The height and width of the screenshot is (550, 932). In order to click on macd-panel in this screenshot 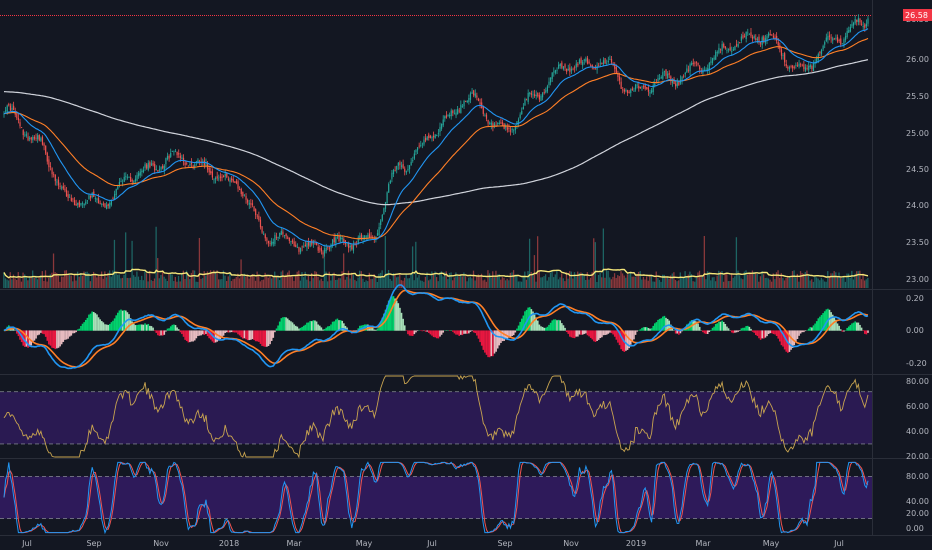, I will do `click(436, 327)`.